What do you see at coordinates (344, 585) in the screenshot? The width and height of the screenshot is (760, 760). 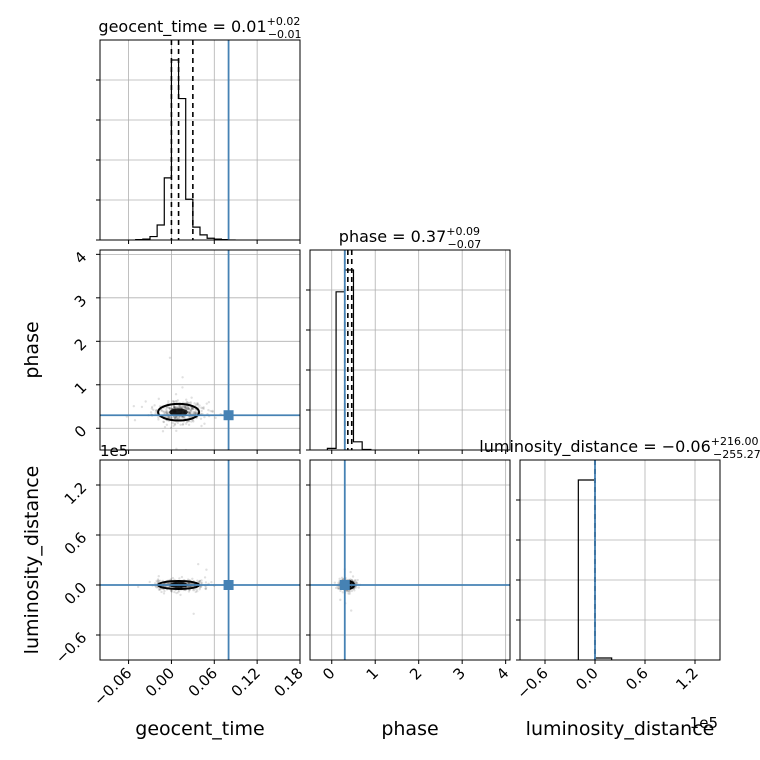 I see `truth-marker` at bounding box center [344, 585].